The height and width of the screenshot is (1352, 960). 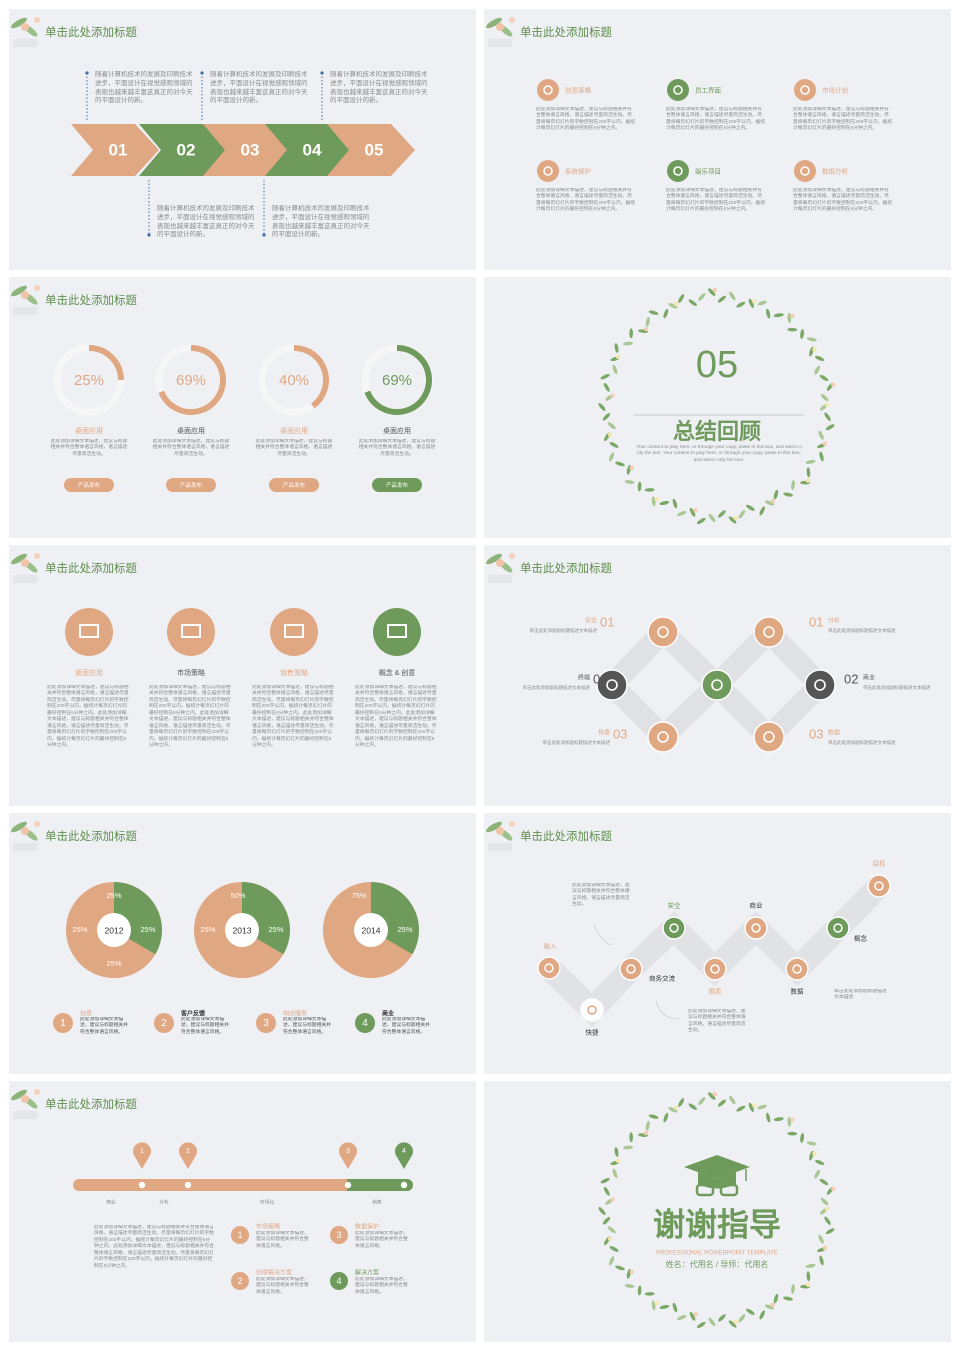 I want to click on item-text-box: 此处添加详细文本描述，建议与标题相关并符合整体语言风格。, so click(x=381, y=1286).